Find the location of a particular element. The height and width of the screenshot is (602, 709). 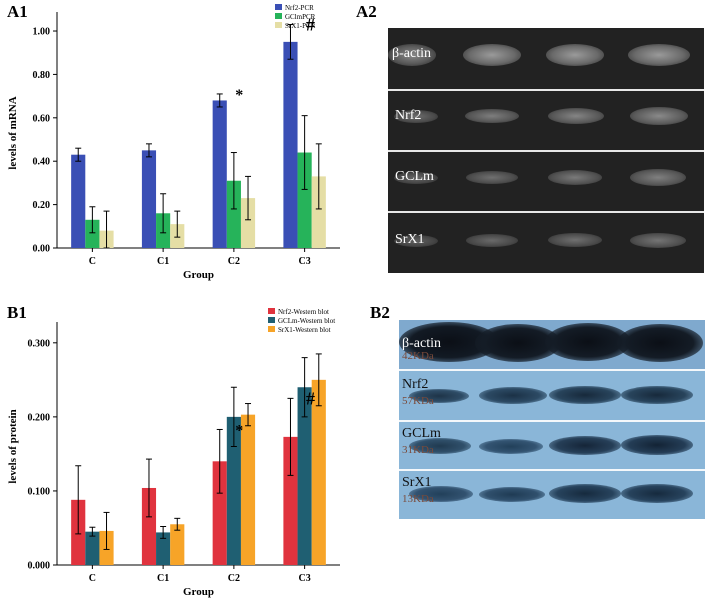

blot-kda-label: 42KDa is located at coordinates (418, 356).